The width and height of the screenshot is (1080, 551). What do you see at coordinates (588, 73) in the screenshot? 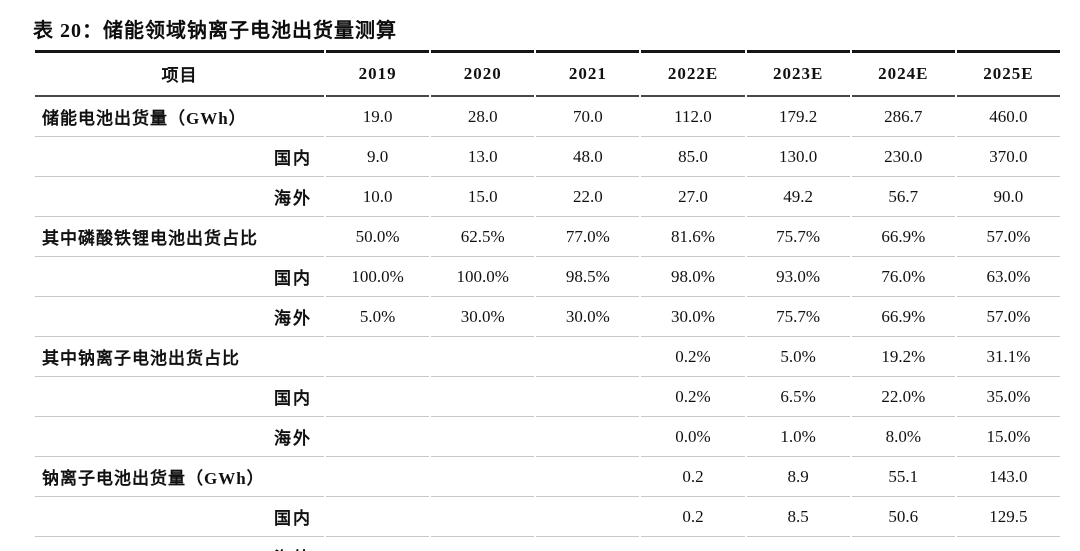
I see `column-header-2021: 2021` at bounding box center [588, 73].